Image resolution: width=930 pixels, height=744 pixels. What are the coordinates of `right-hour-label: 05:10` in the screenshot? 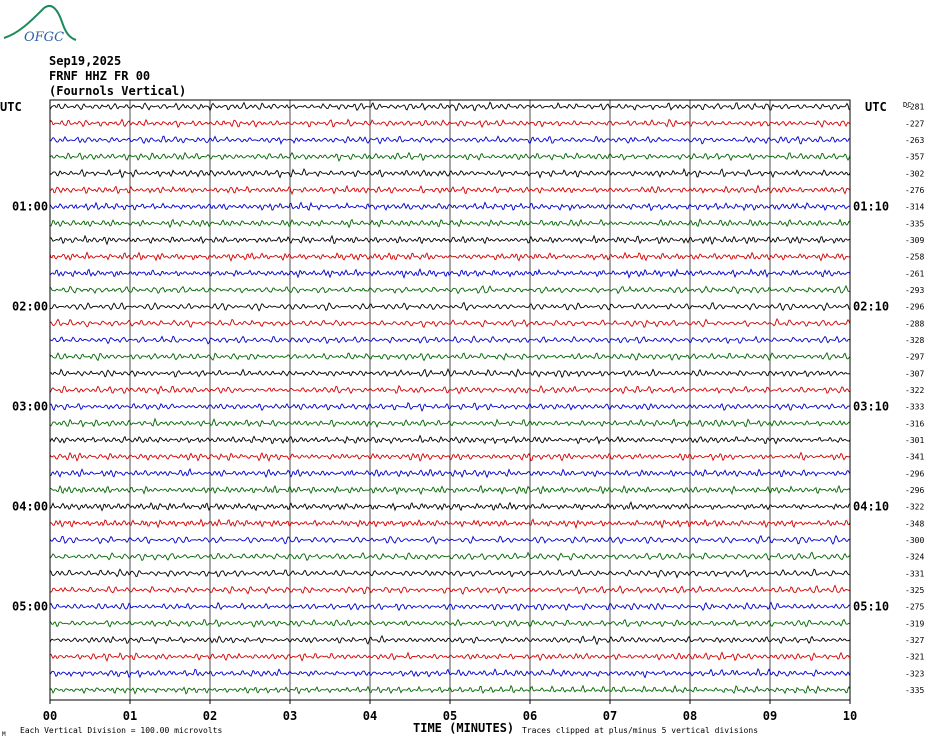 It's located at (871, 607).